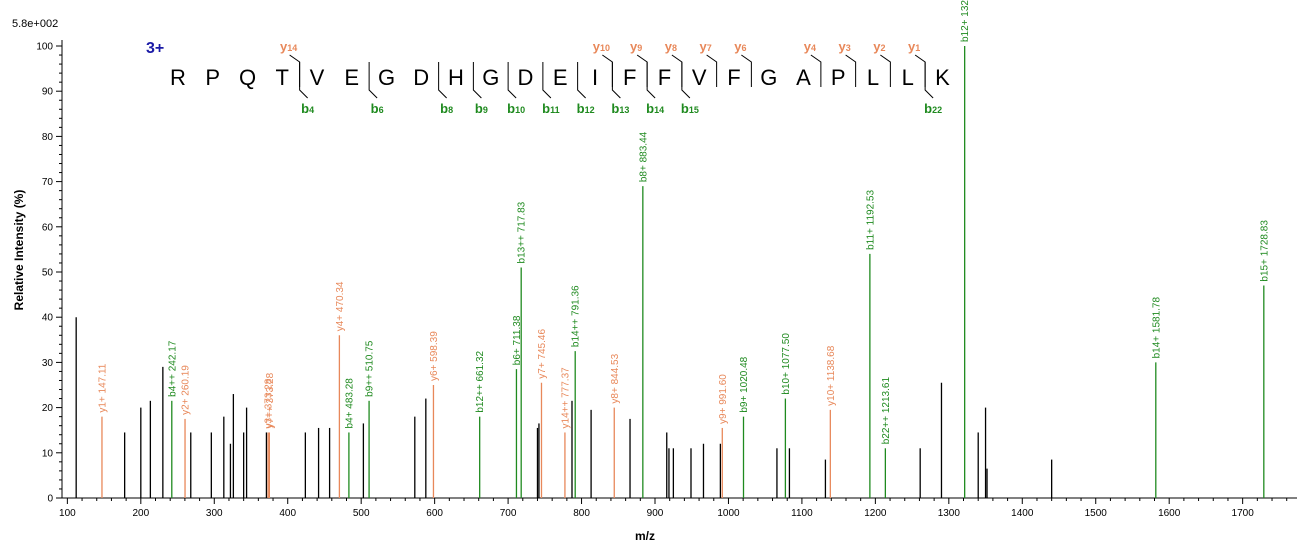  Describe the element at coordinates (48, 273) in the screenshot. I see `y-tick-label: 50` at that location.